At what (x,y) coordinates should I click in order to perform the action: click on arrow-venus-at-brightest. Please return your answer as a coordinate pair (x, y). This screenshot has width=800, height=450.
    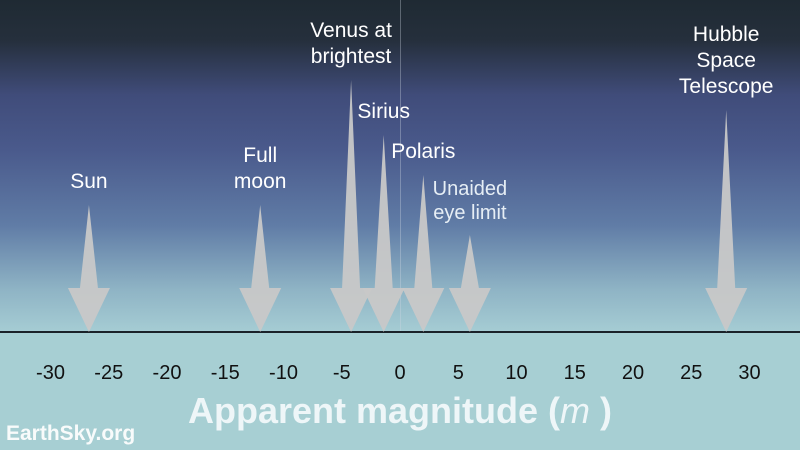
    Looking at the image, I should click on (351, 206).